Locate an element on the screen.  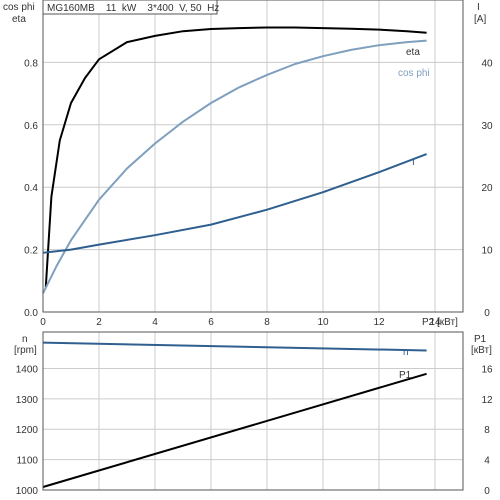
top-xtick-label: 8 is located at coordinates (267, 322).